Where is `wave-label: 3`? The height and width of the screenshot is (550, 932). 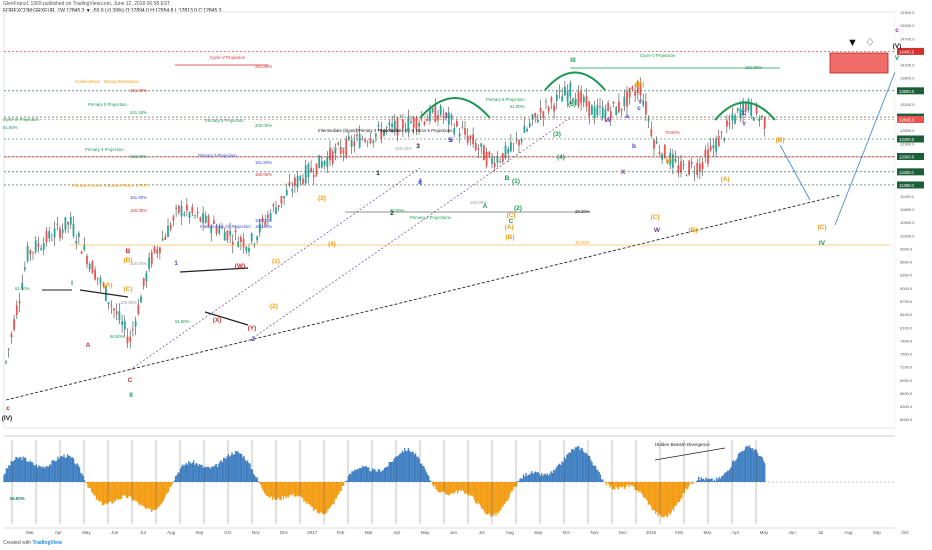
wave-label: 3 is located at coordinates (446, 116).